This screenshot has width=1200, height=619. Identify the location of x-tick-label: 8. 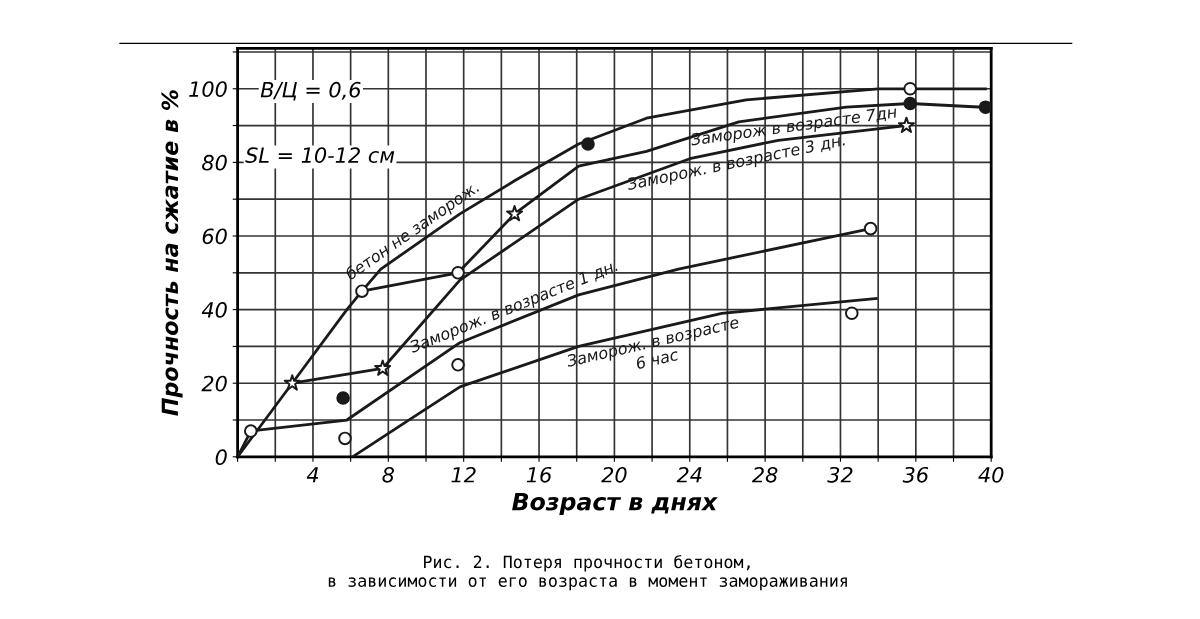
(388, 474).